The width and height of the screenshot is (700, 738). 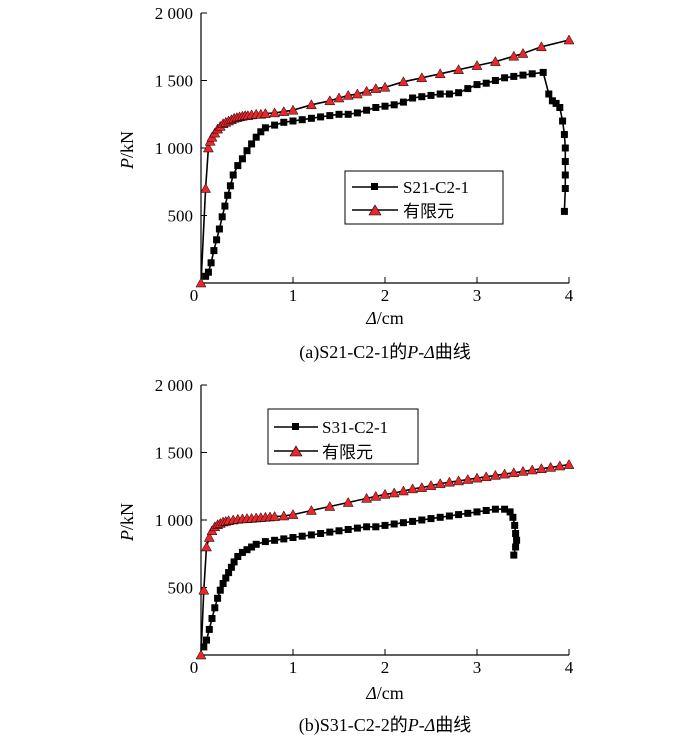 I want to click on caption-delta: Δ, so click(x=430, y=725).